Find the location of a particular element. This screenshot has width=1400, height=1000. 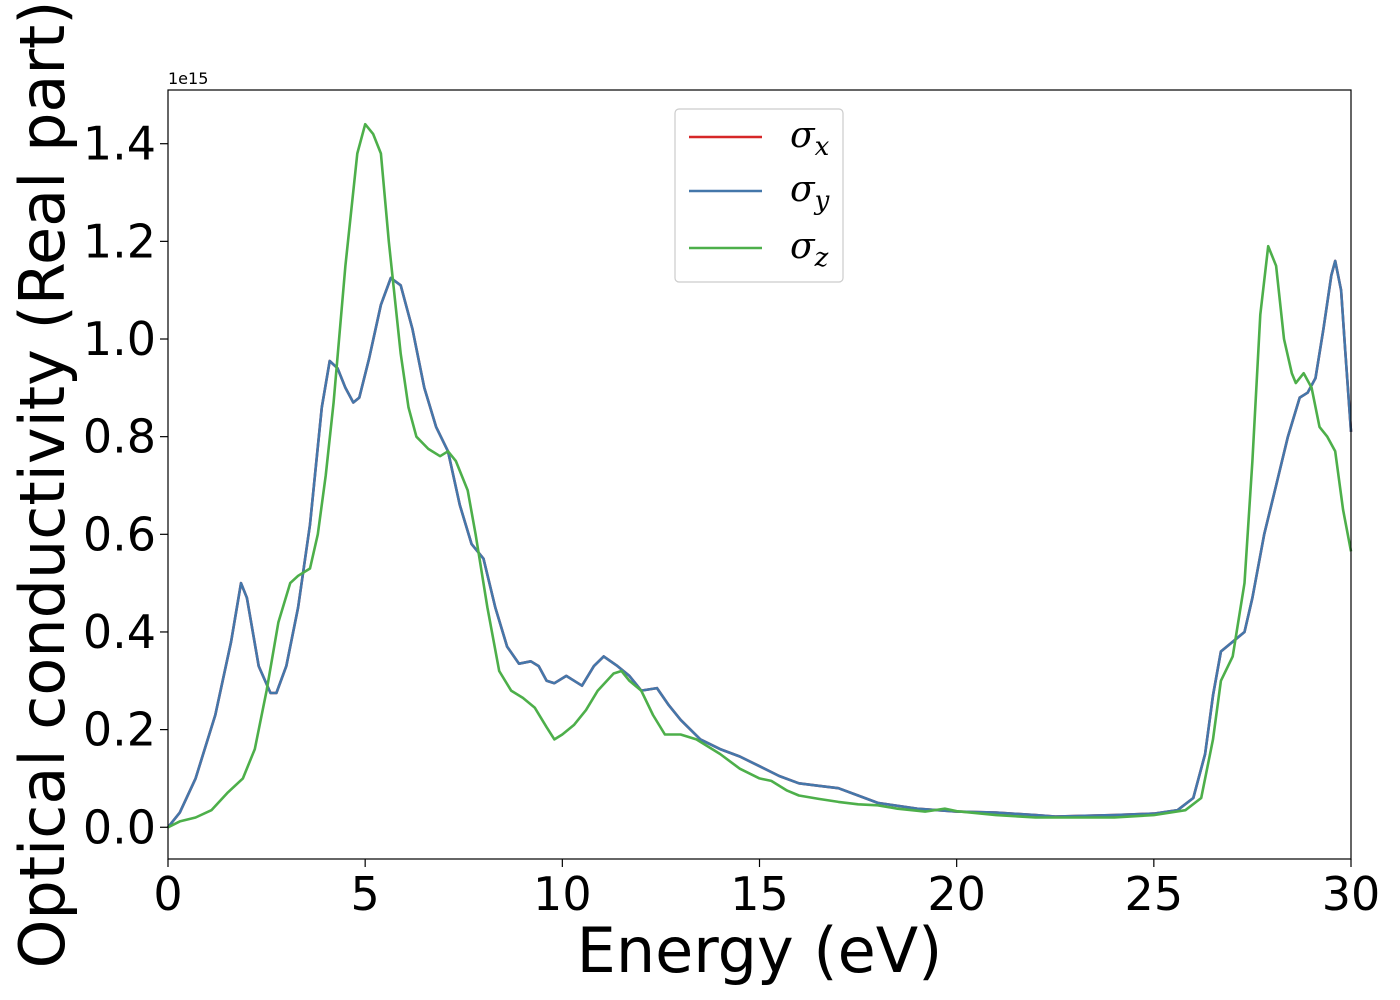

x-tick-label: 30 is located at coordinates (1351, 894).